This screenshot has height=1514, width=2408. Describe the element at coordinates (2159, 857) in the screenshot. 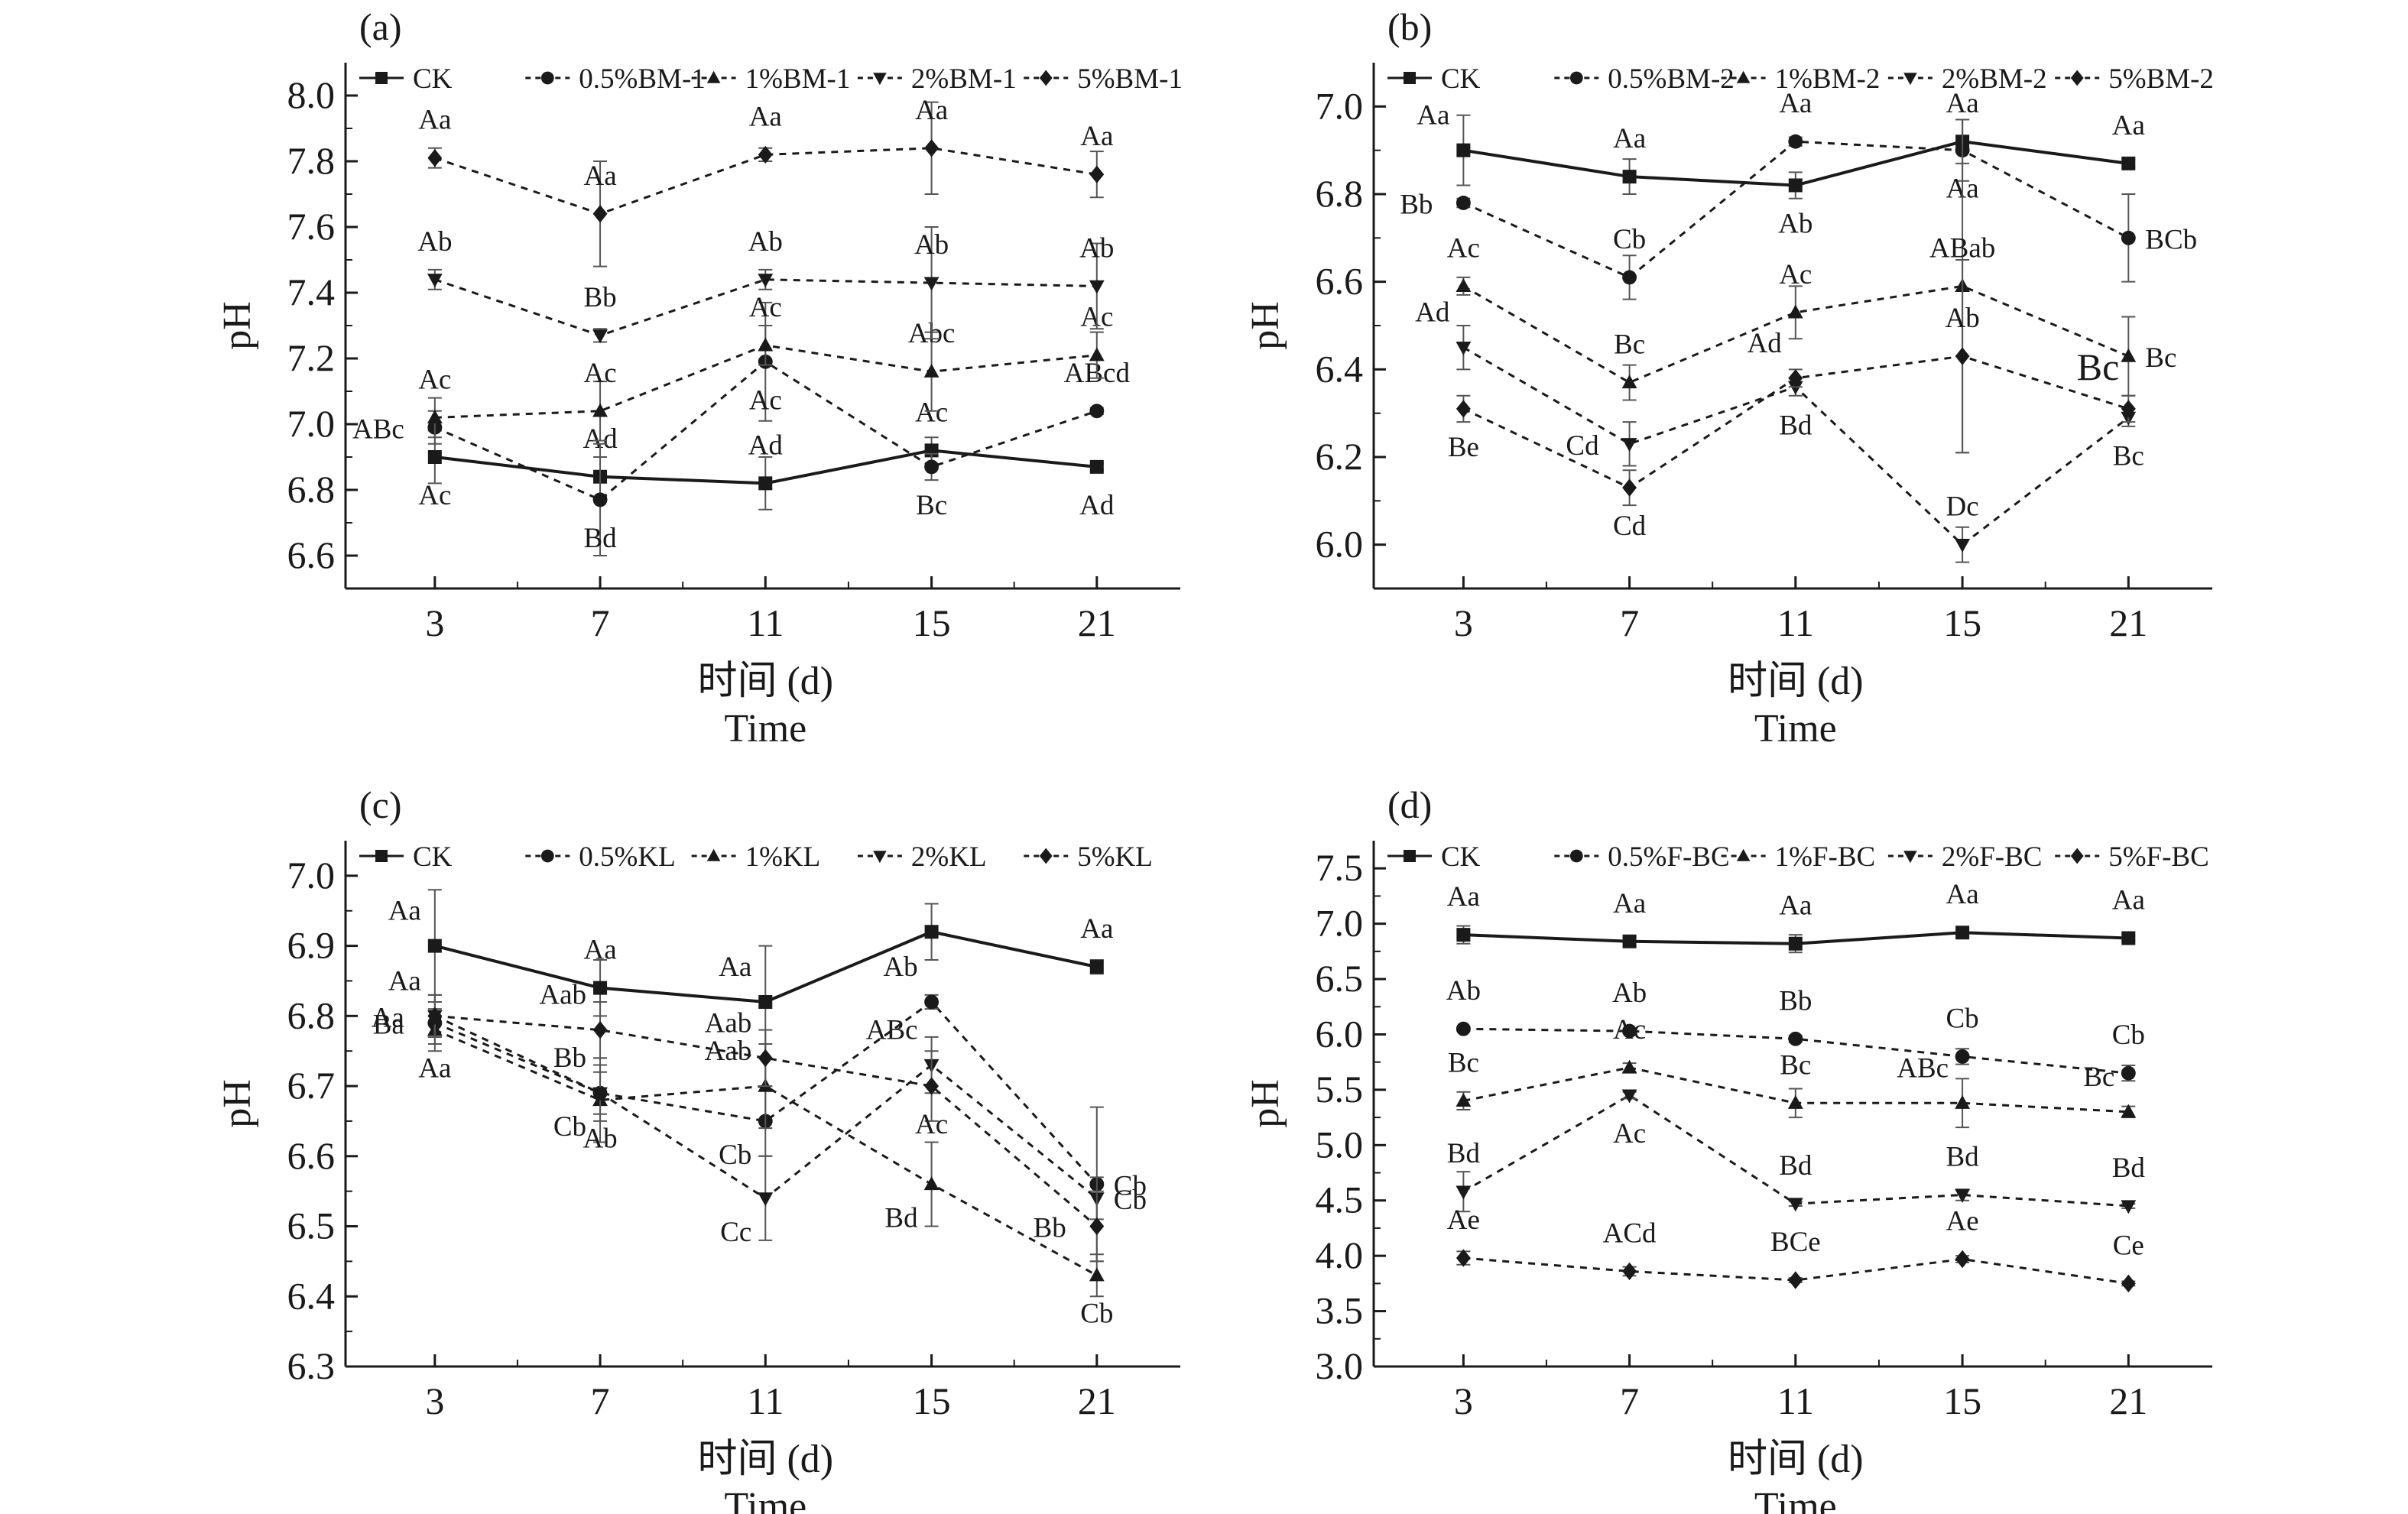

I see `legend-label-5%F-BC: 5%F-BC` at that location.